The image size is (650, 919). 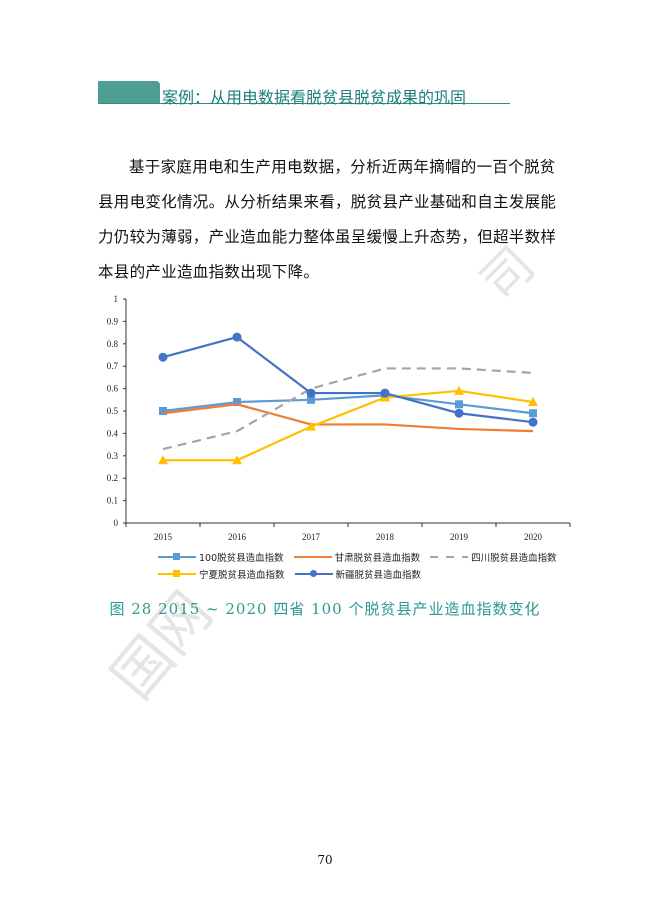 What do you see at coordinates (237, 537) in the screenshot?
I see `x-tick-label: 2016` at bounding box center [237, 537].